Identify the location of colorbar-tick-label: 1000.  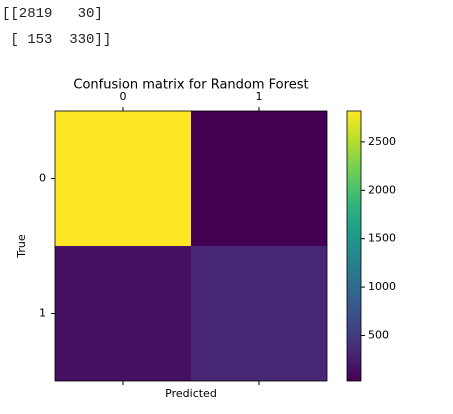
(382, 286).